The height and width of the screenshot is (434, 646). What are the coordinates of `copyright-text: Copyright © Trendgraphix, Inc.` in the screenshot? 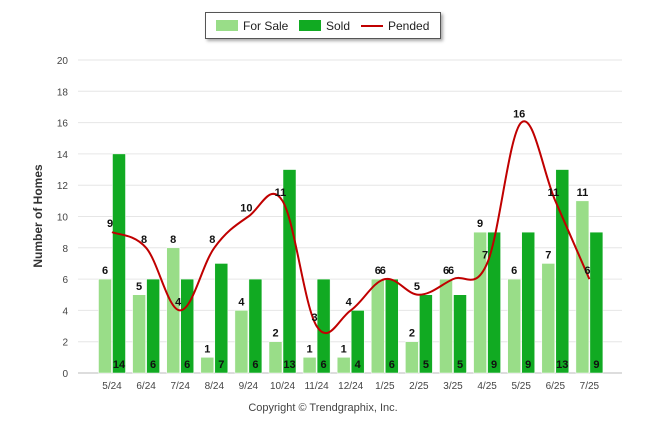 It's located at (323, 408).